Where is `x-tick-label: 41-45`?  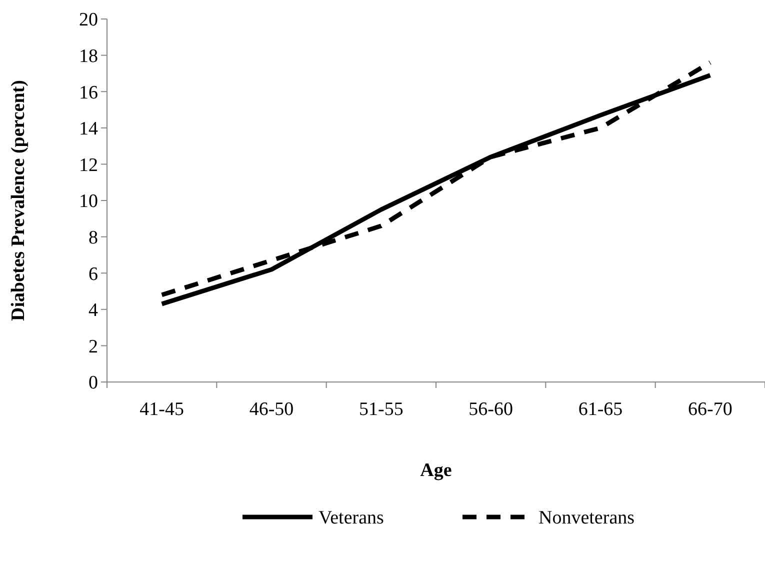 x-tick-label: 41-45 is located at coordinates (162, 409).